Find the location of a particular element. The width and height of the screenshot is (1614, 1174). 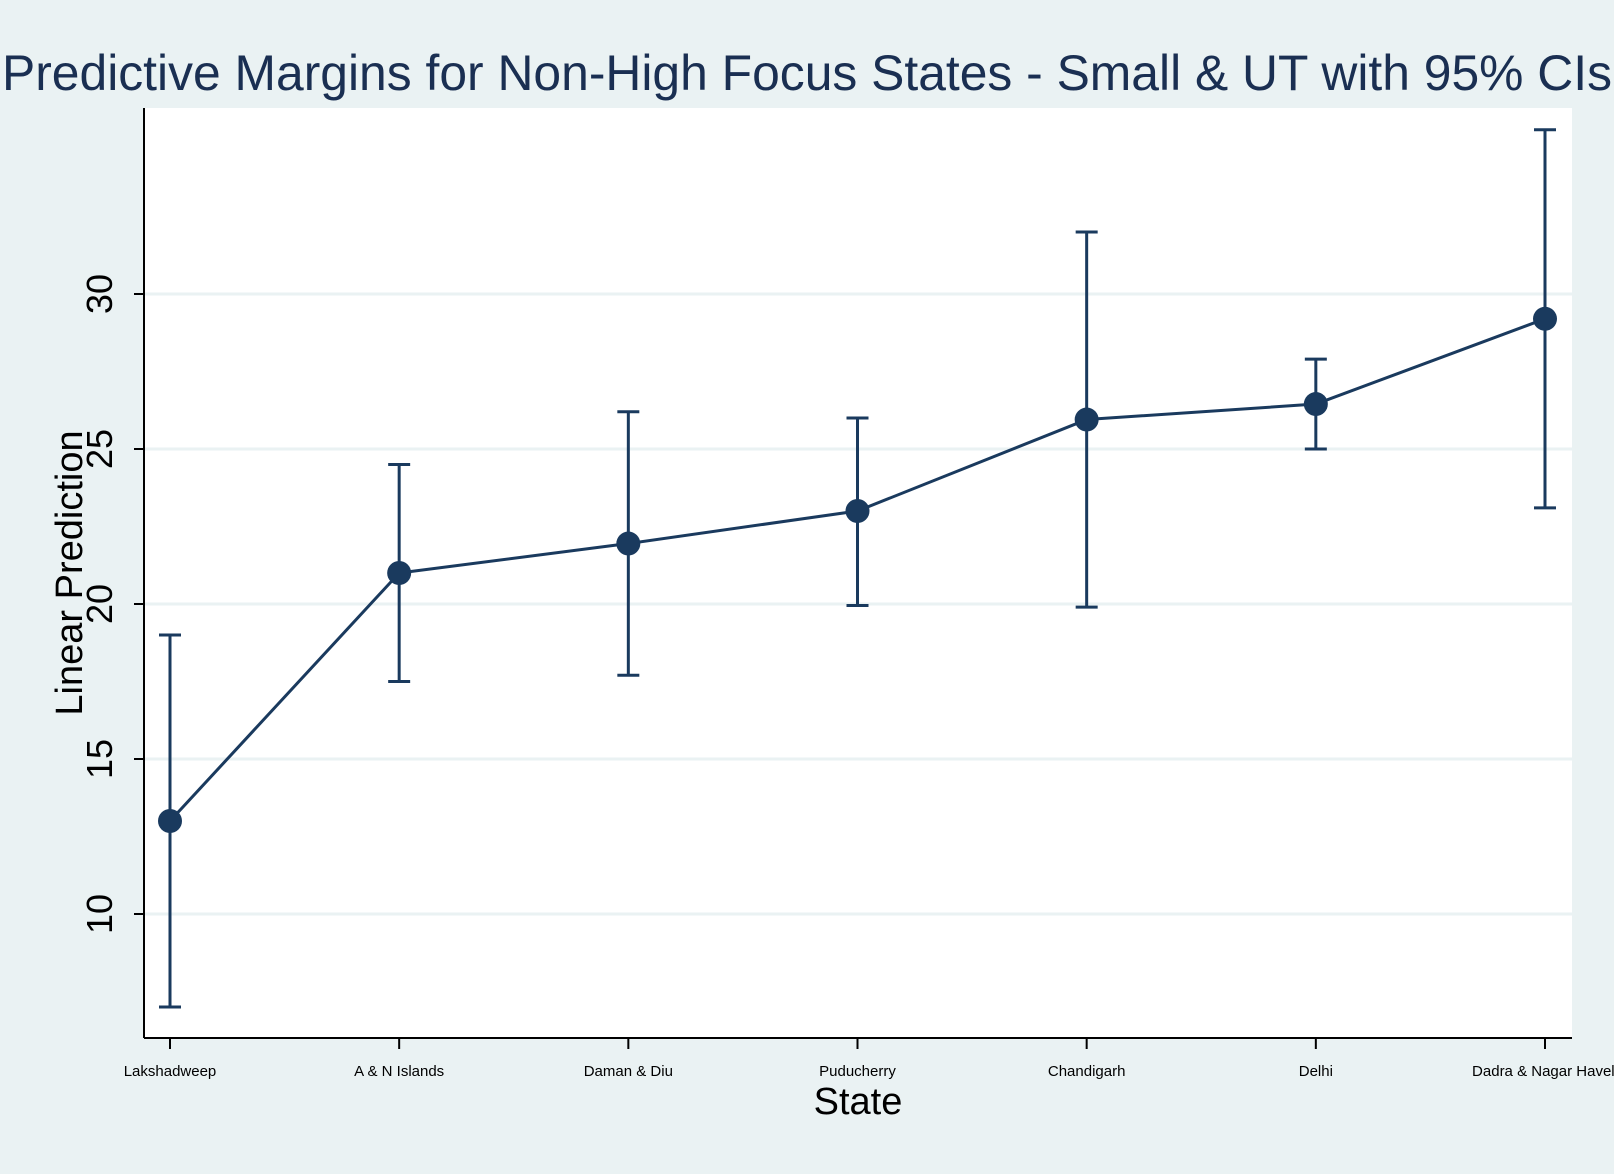

y-tick-label-15: 15 is located at coordinates (99, 759).